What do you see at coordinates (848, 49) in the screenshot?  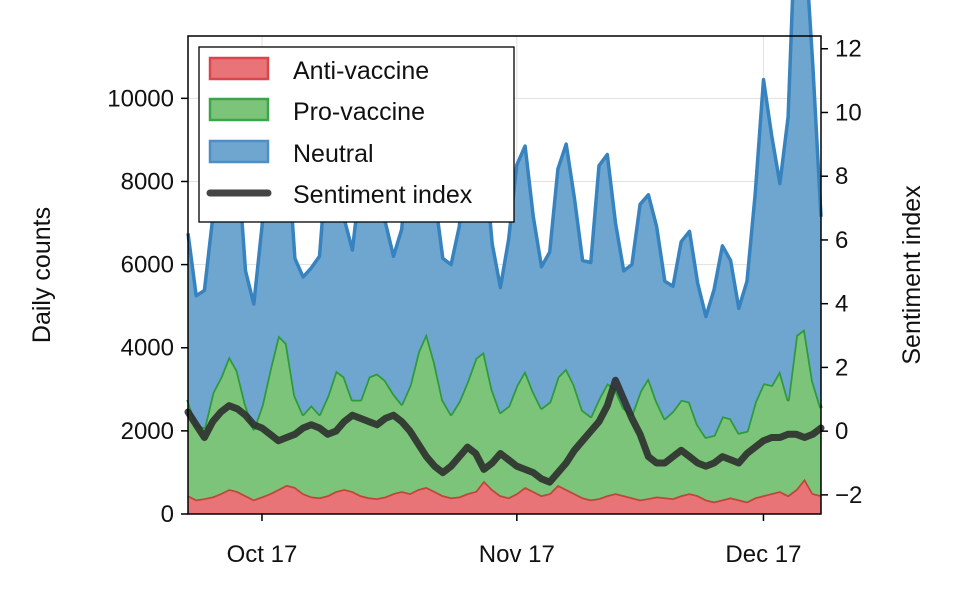 I see `right-tick-label: 12` at bounding box center [848, 49].